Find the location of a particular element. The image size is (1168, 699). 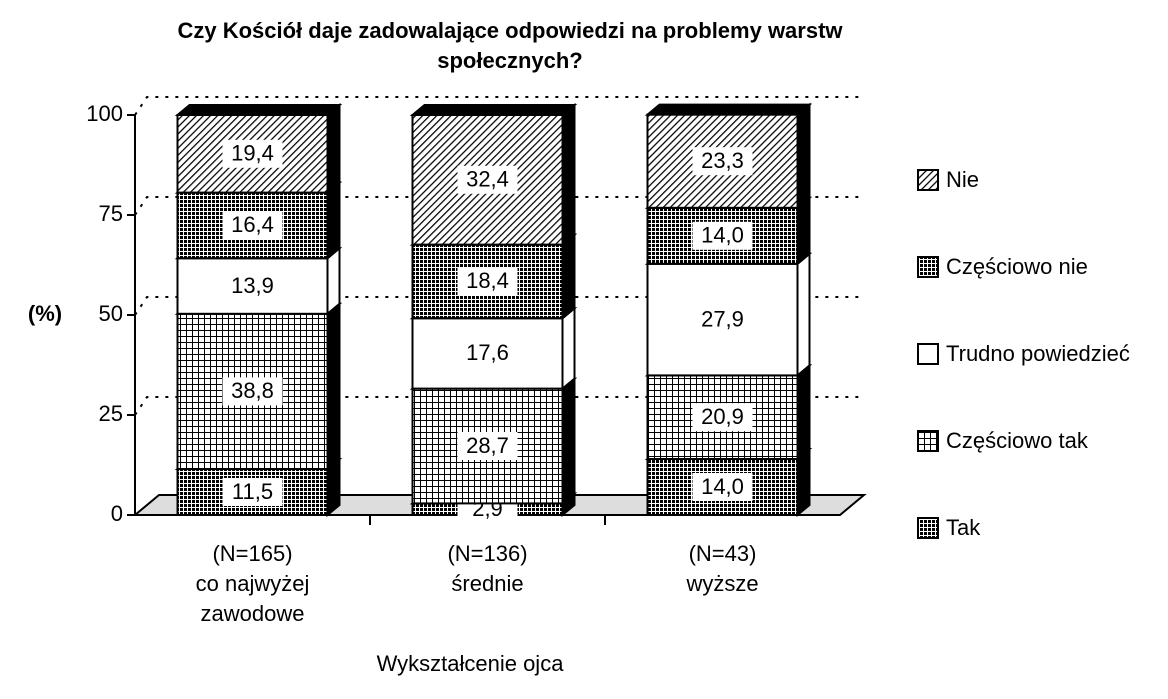

data-label: 20,9 is located at coordinates (722, 416).